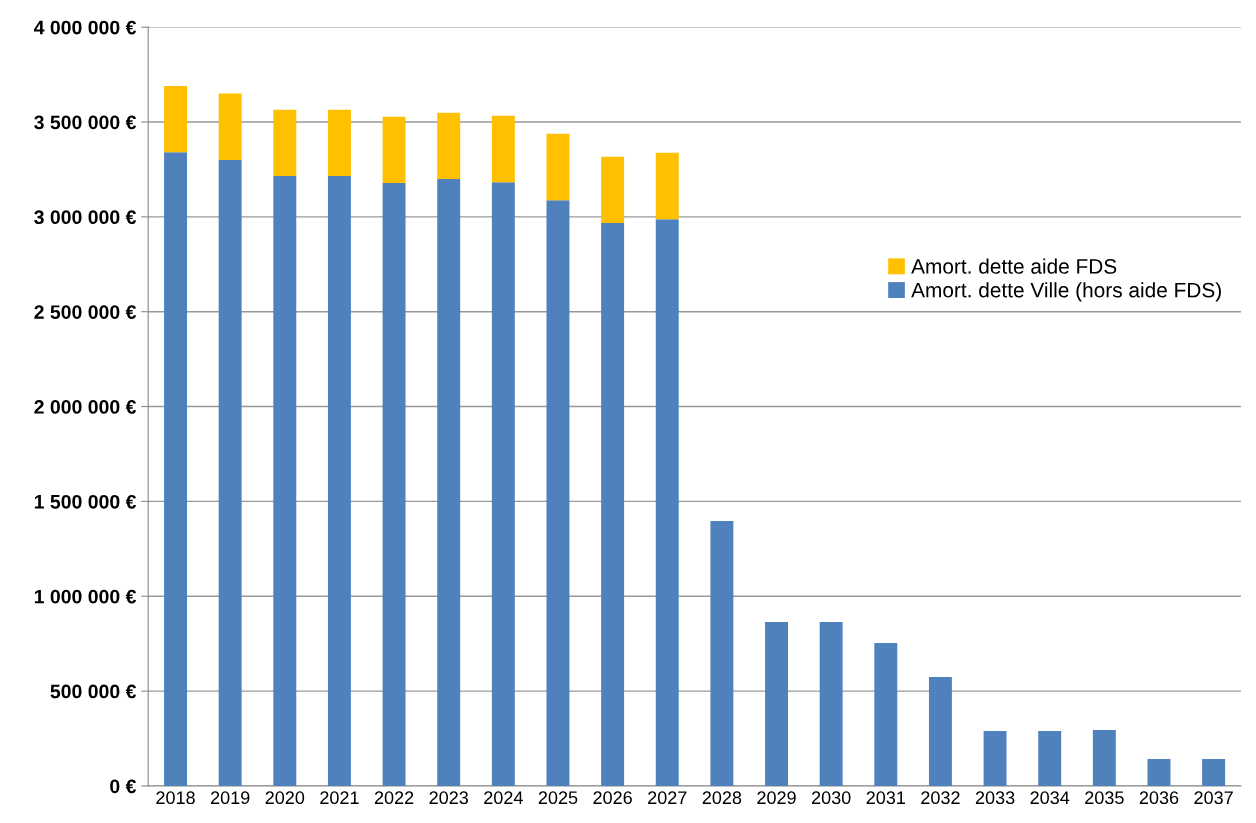  What do you see at coordinates (175, 798) in the screenshot?
I see `x-tick-label: 2018` at bounding box center [175, 798].